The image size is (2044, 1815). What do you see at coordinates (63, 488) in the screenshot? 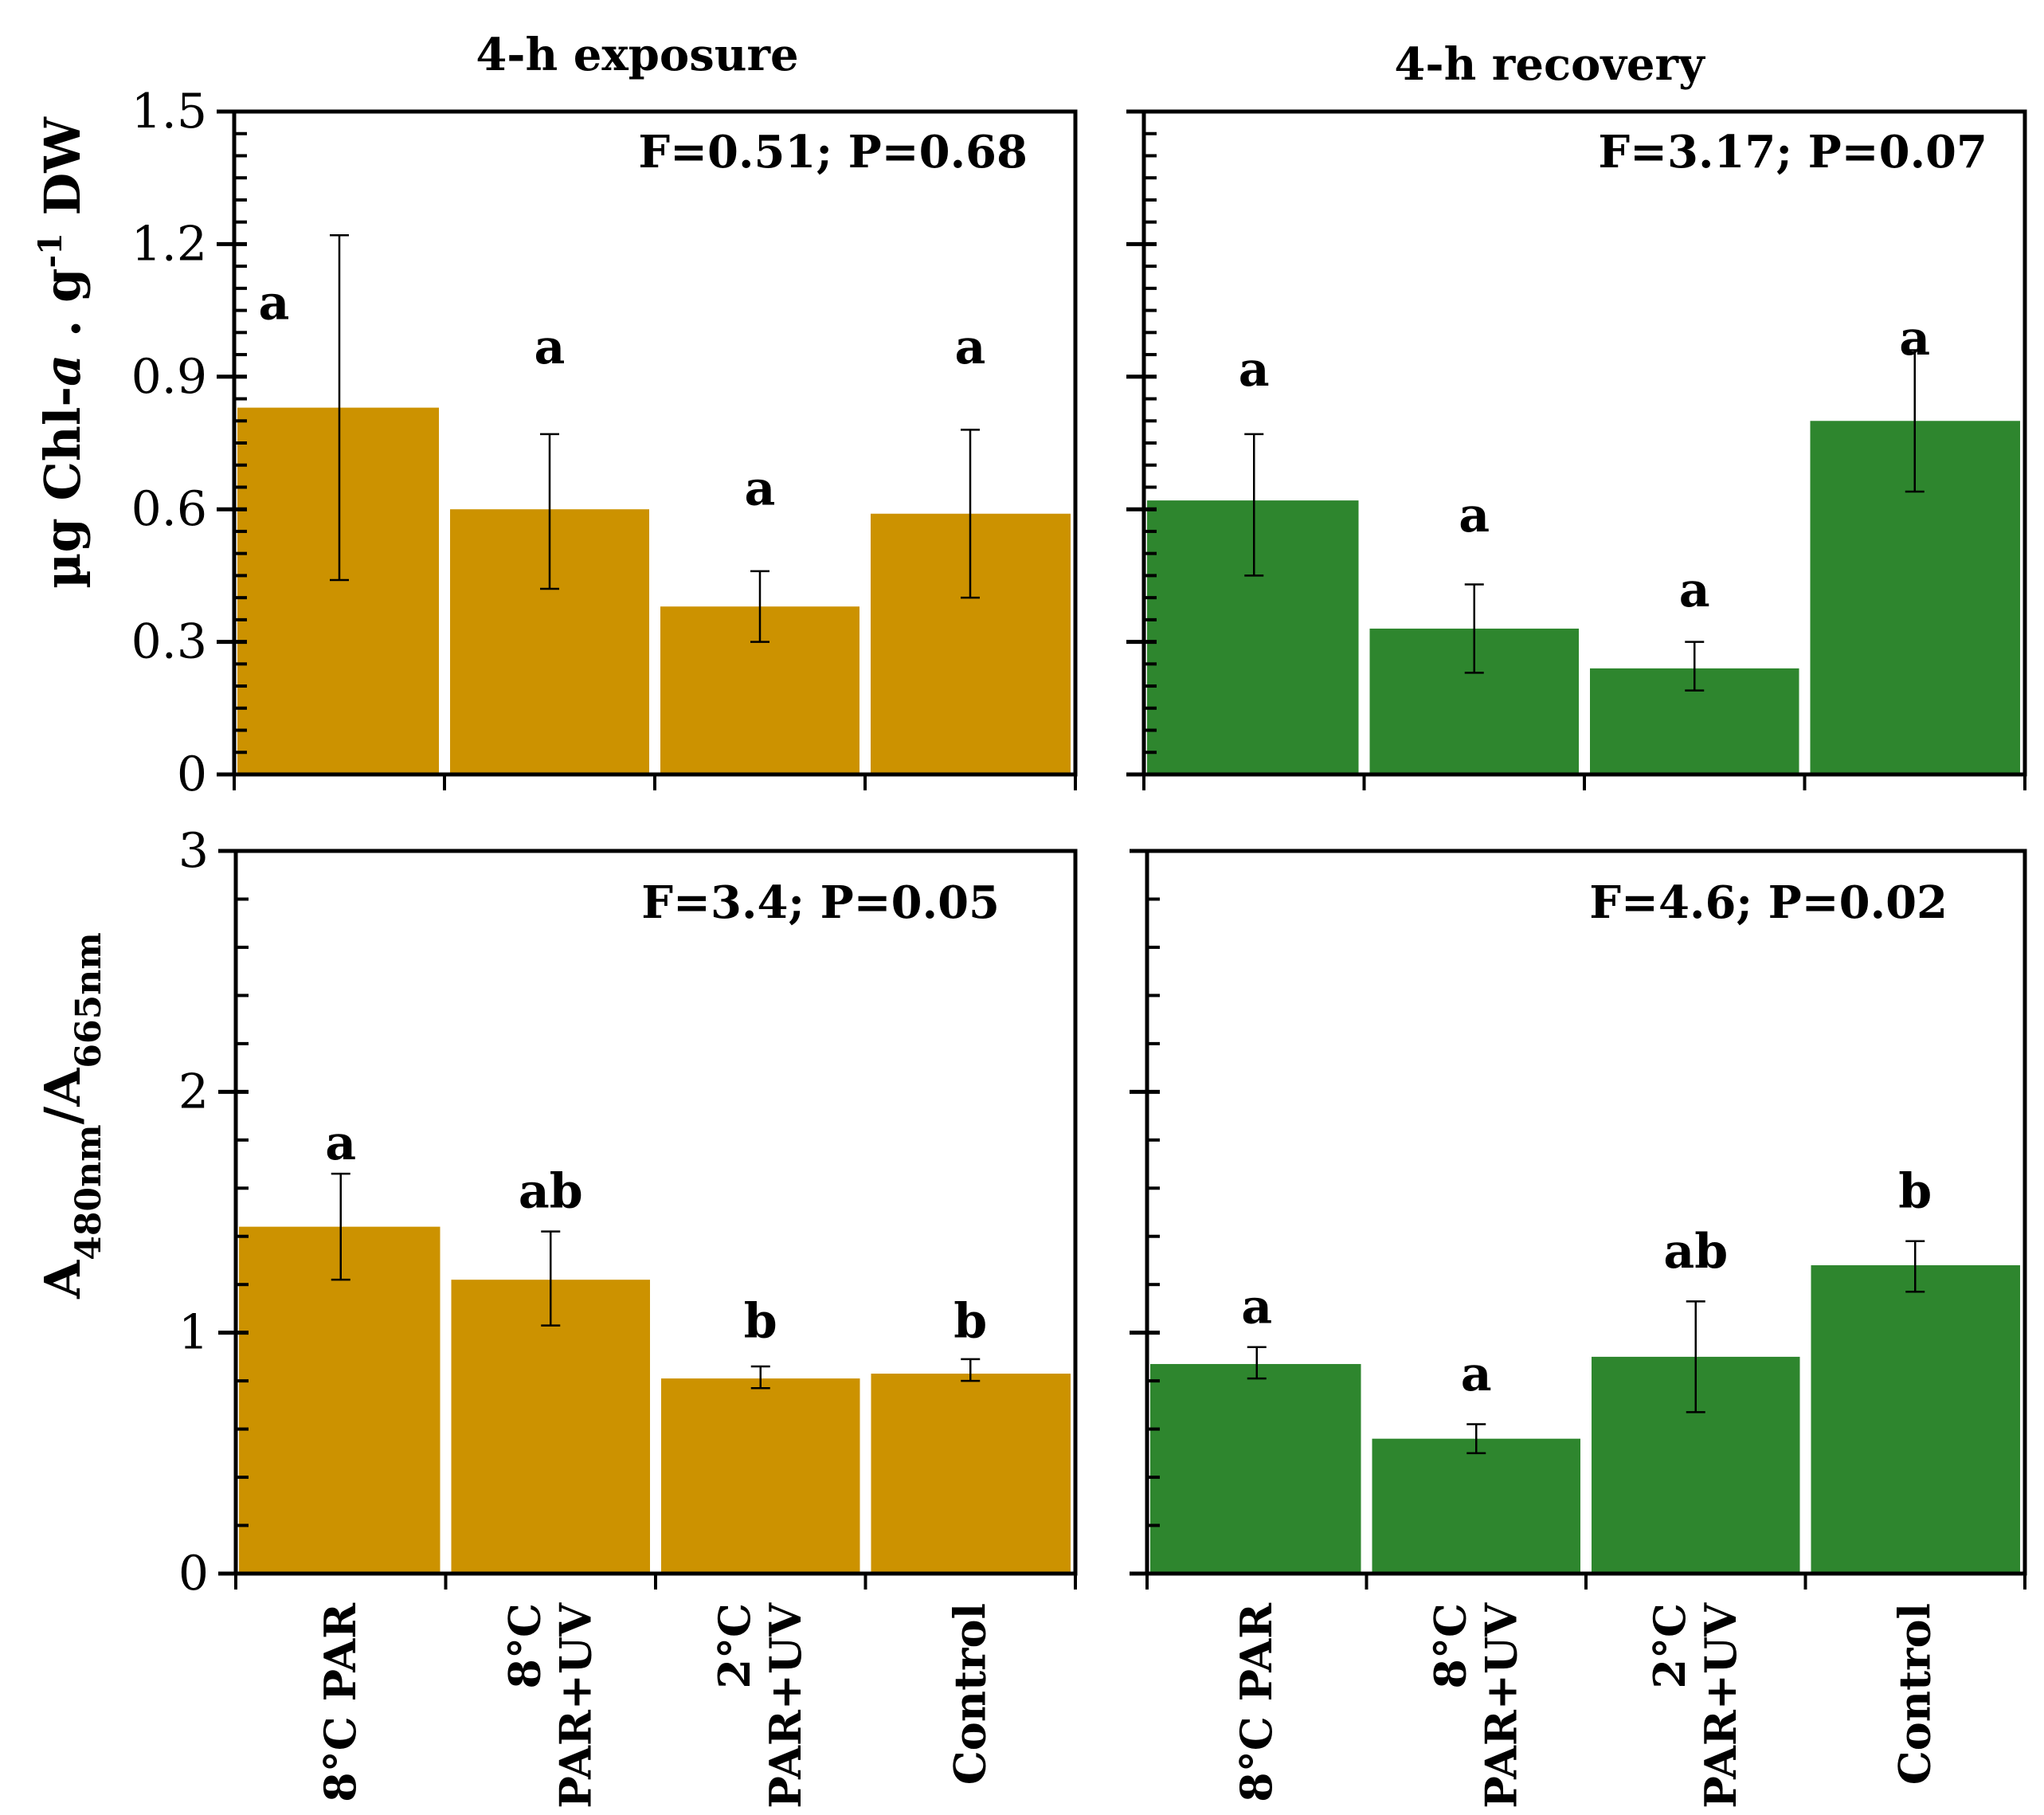
I see `ylabel-part: µg Chl-` at bounding box center [63, 488].